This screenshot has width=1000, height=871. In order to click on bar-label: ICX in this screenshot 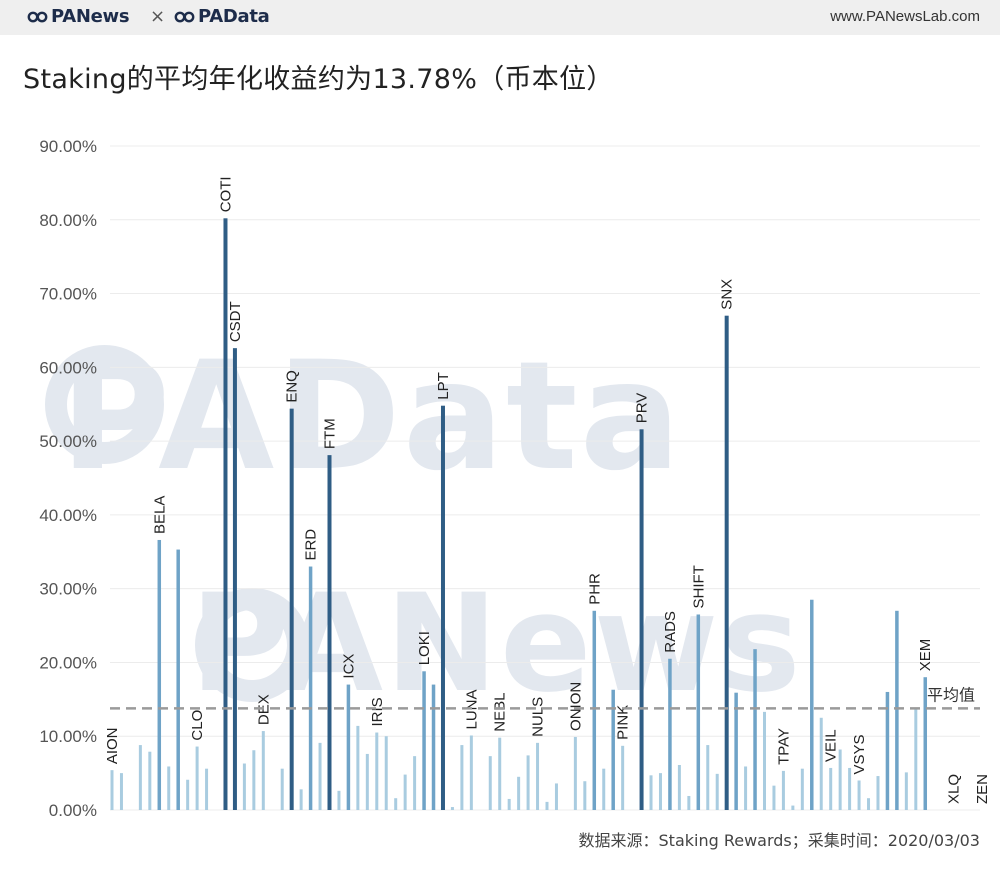, I will do `click(348, 666)`.